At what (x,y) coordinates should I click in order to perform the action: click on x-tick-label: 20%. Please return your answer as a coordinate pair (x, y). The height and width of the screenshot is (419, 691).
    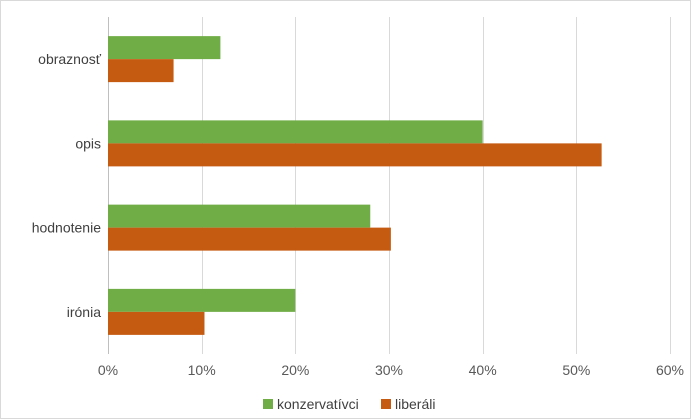
    Looking at the image, I should click on (295, 370).